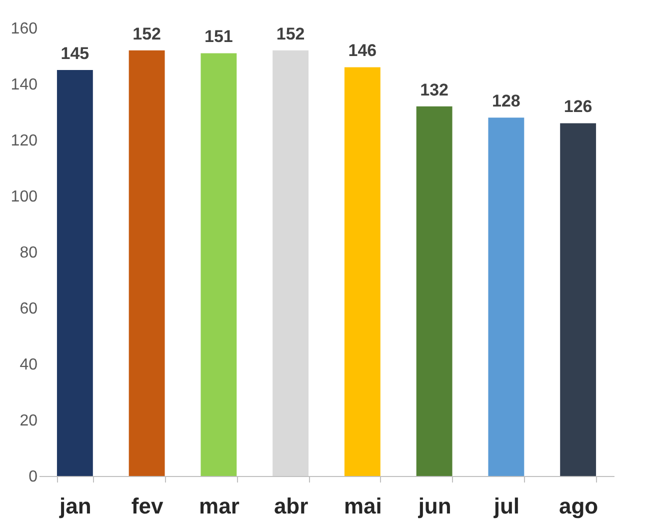 The height and width of the screenshot is (521, 646). What do you see at coordinates (75, 53) in the screenshot?
I see `data-label: 145` at bounding box center [75, 53].